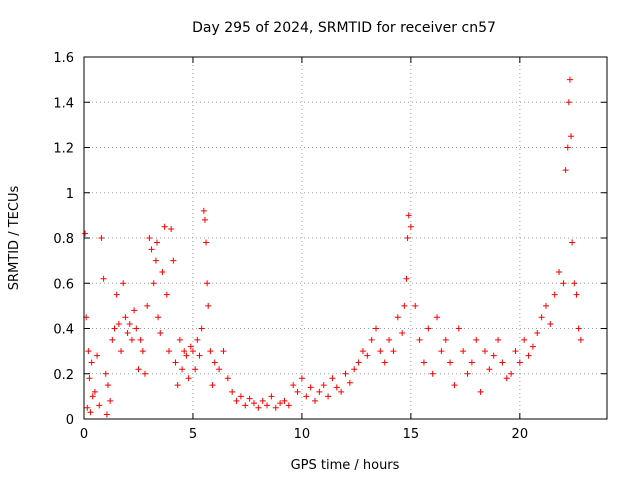 The image size is (640, 480). Describe the element at coordinates (63, 330) in the screenshot. I see `y-tick-label: 0.4` at that location.